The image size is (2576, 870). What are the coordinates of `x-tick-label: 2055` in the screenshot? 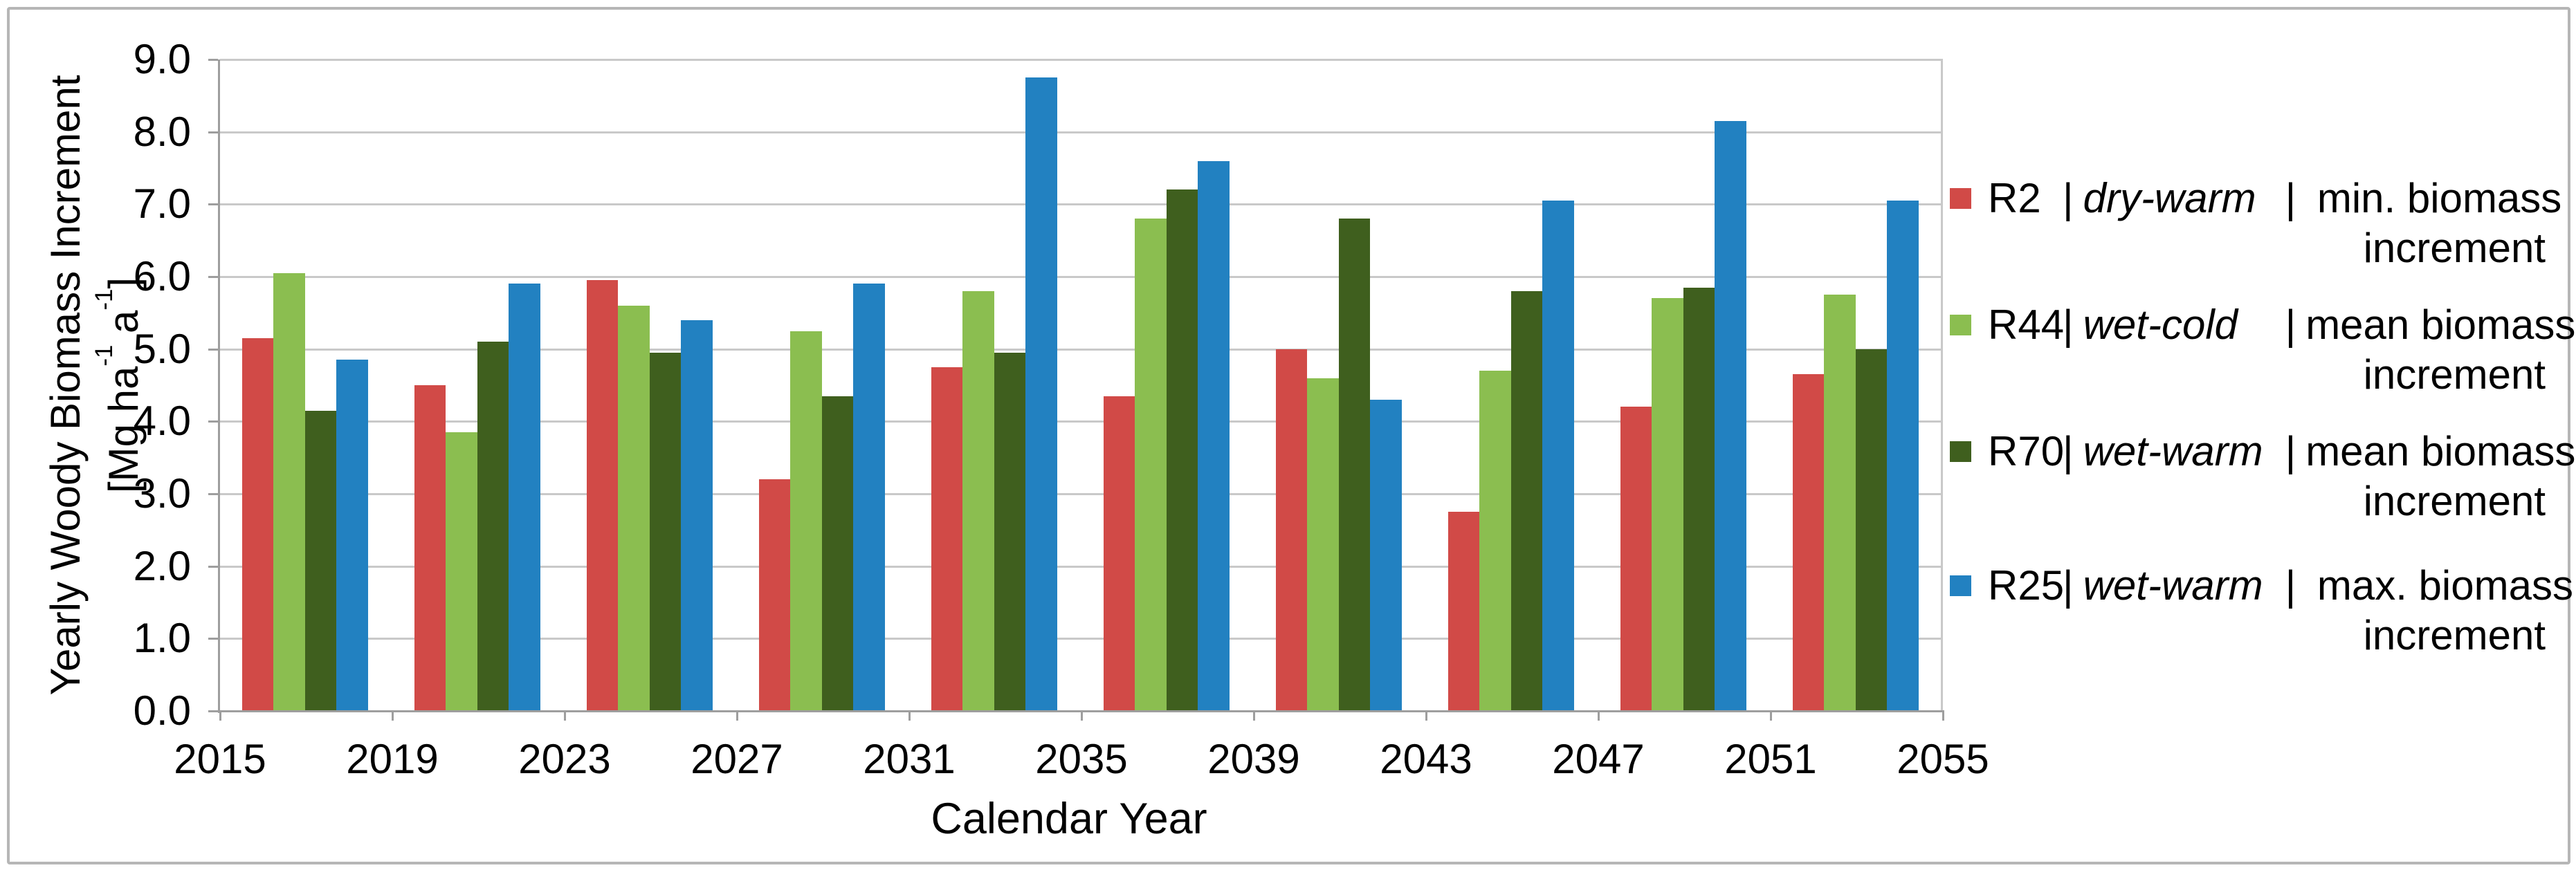 It's located at (1943, 759).